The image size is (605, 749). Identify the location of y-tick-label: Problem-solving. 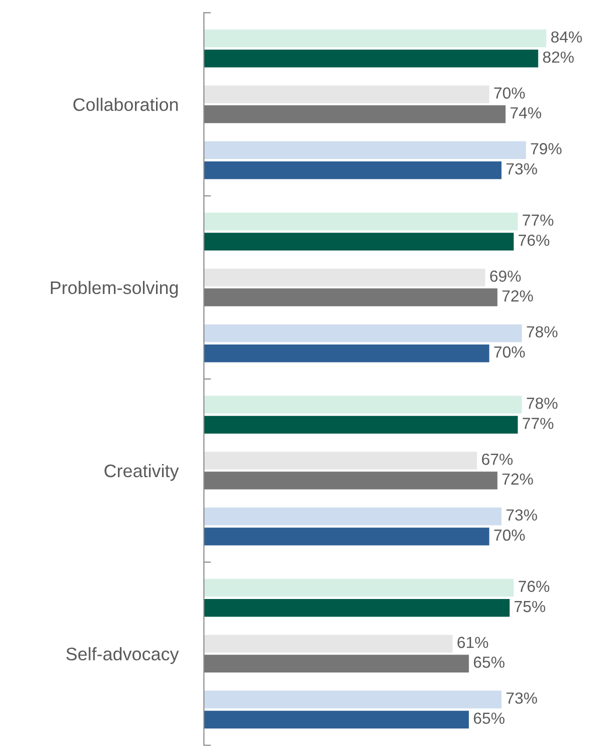
(114, 289).